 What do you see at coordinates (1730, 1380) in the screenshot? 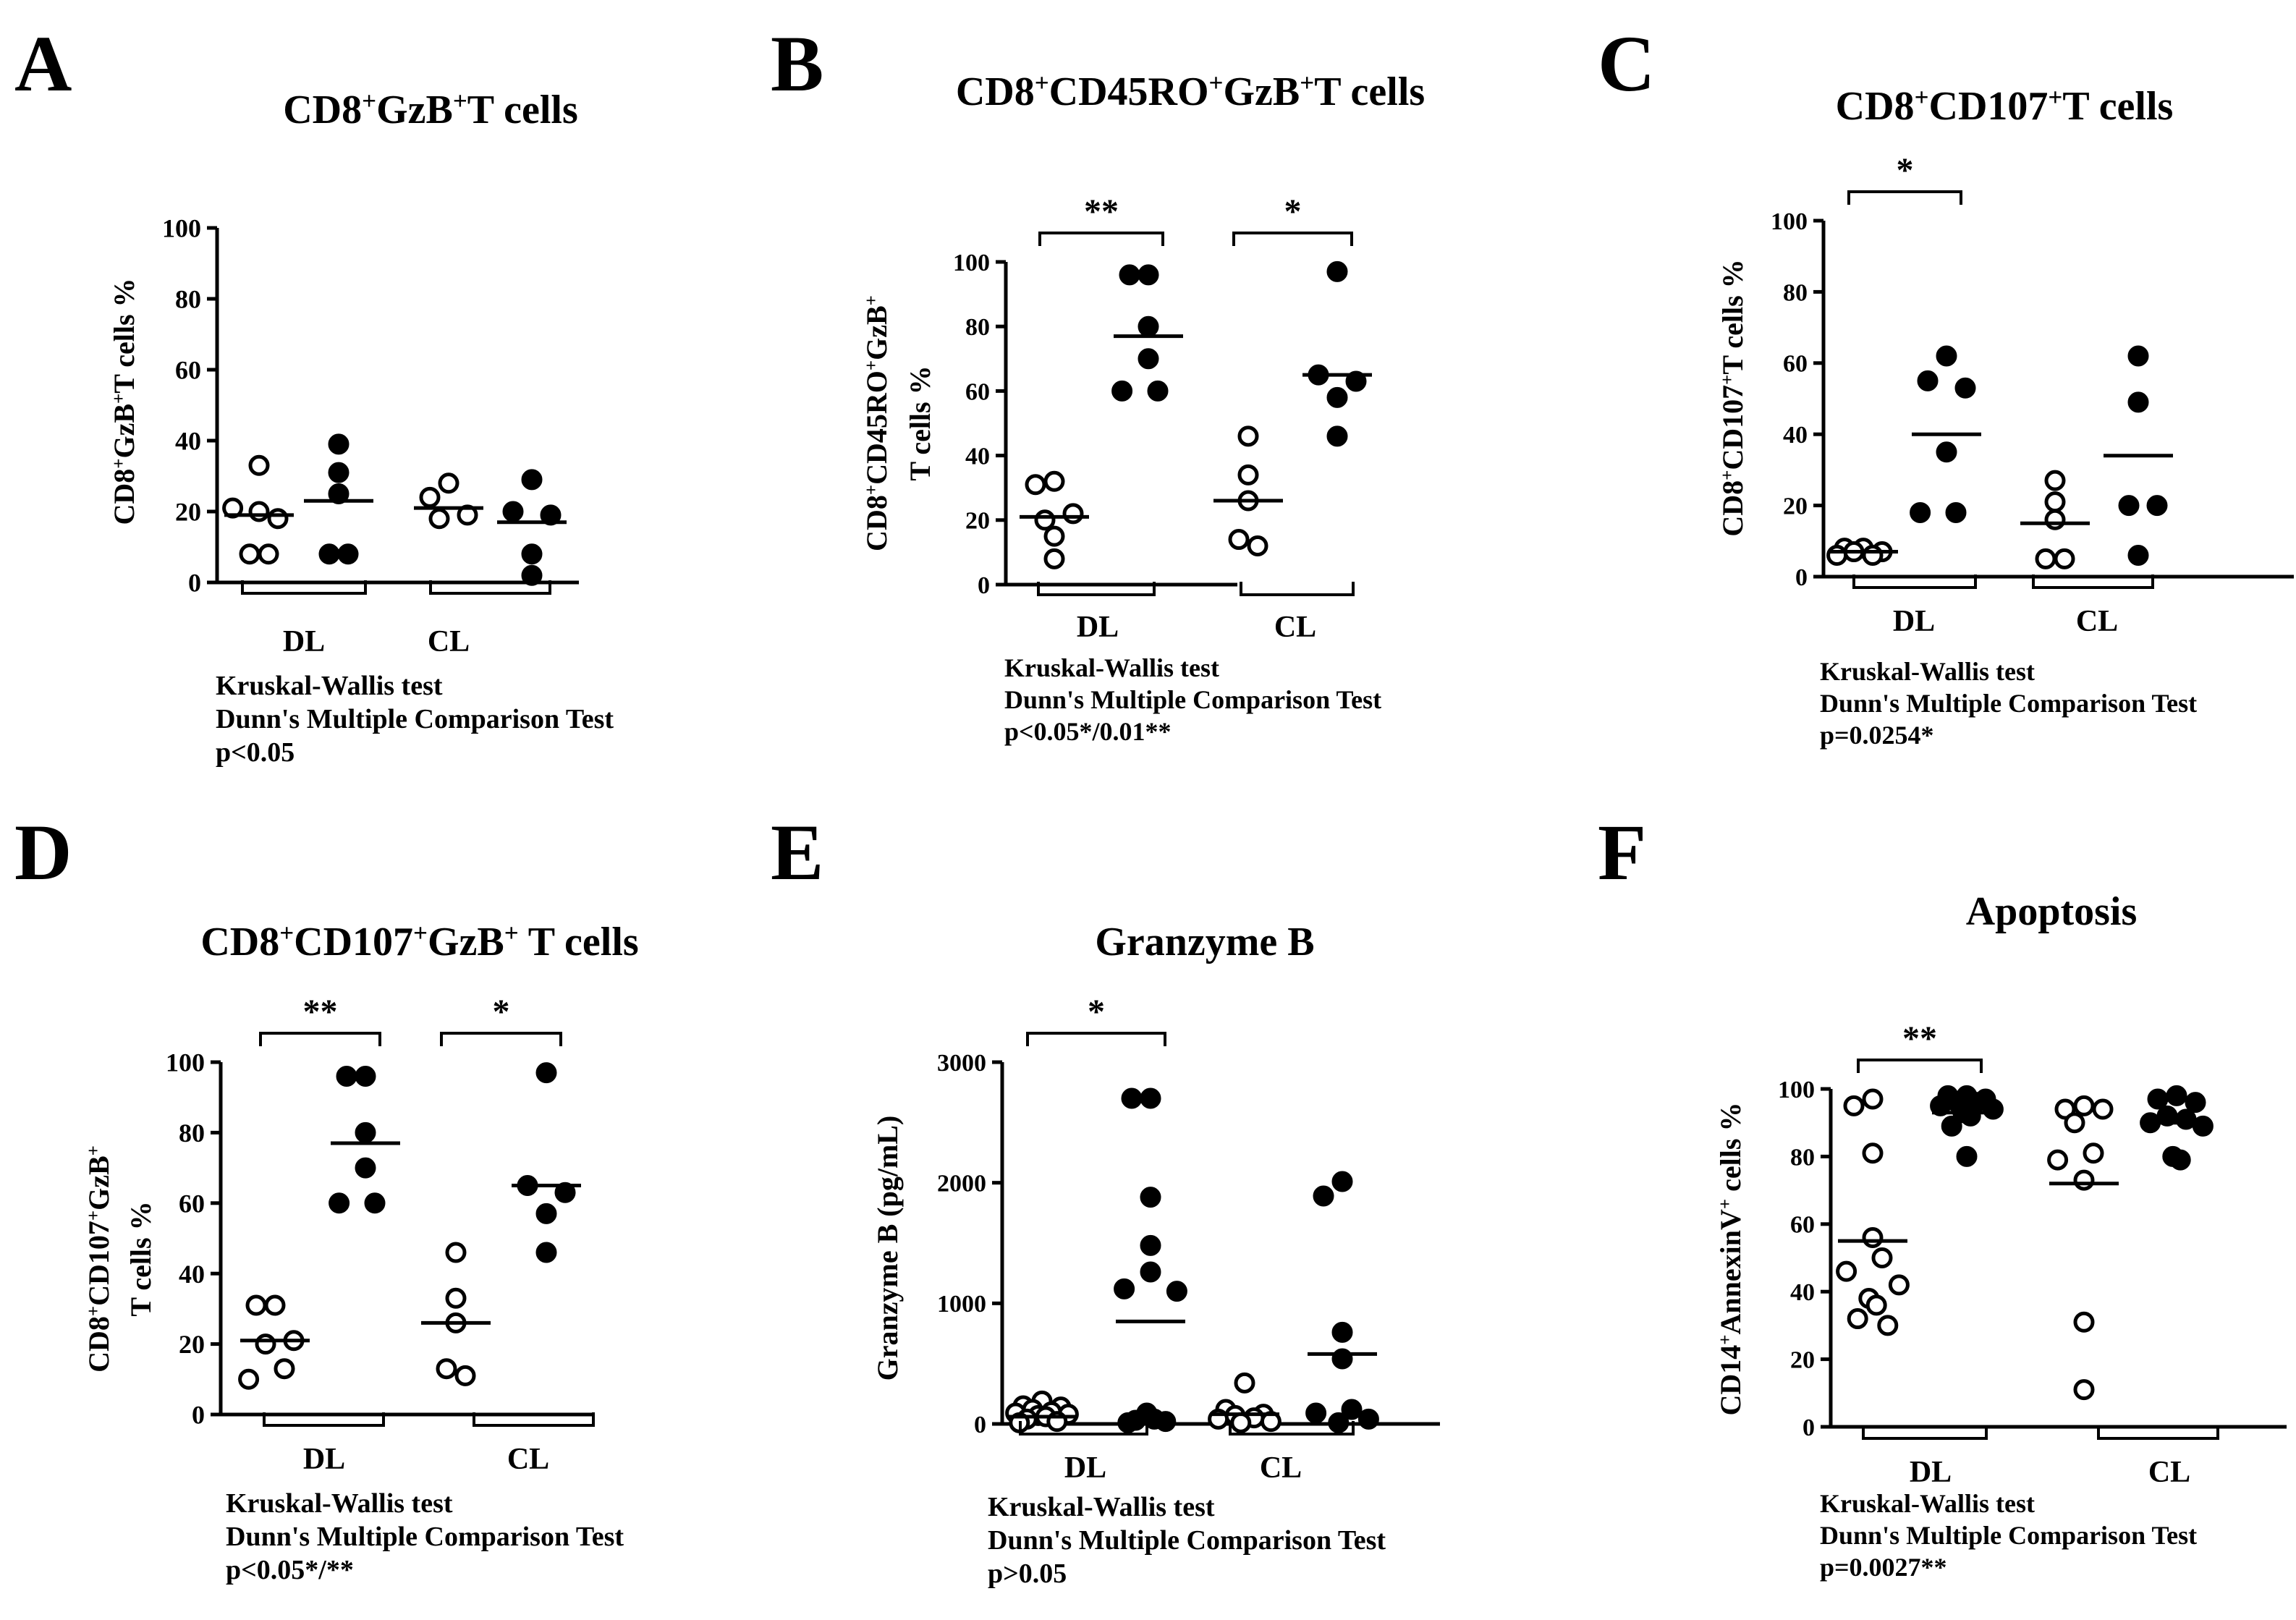
I see `text-segment: CD14` at bounding box center [1730, 1380].